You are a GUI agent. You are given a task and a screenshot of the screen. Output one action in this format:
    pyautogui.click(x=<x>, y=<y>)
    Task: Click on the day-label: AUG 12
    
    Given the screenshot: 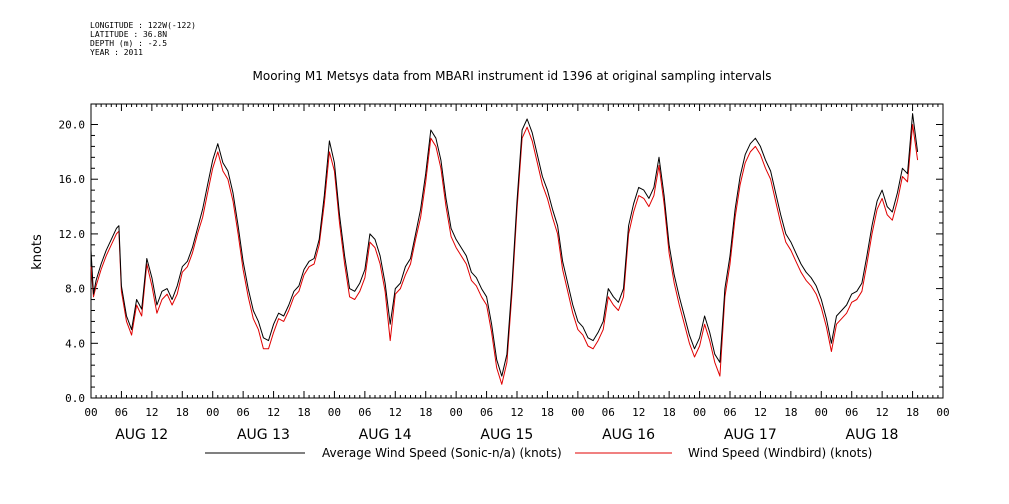 What is the action you would take?
    pyautogui.click(x=141, y=435)
    